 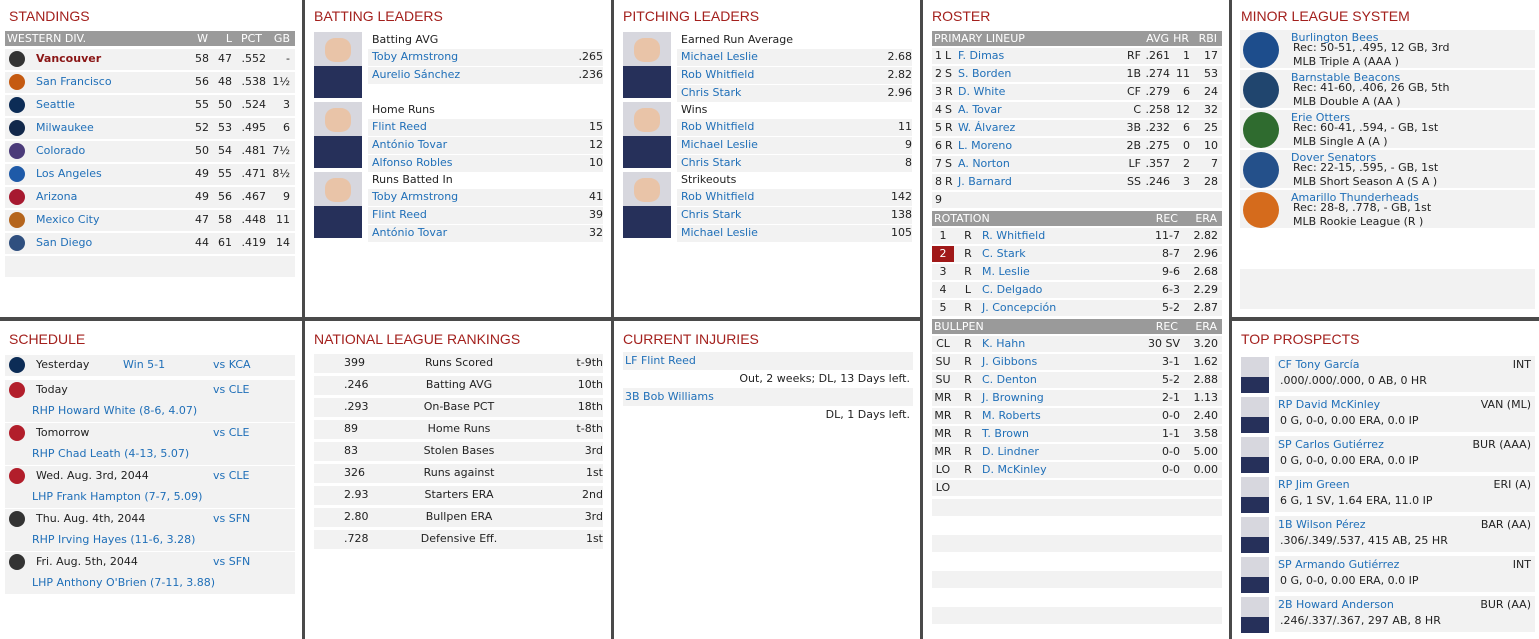 I want to click on team-name: Vancouver, so click(x=69, y=58).